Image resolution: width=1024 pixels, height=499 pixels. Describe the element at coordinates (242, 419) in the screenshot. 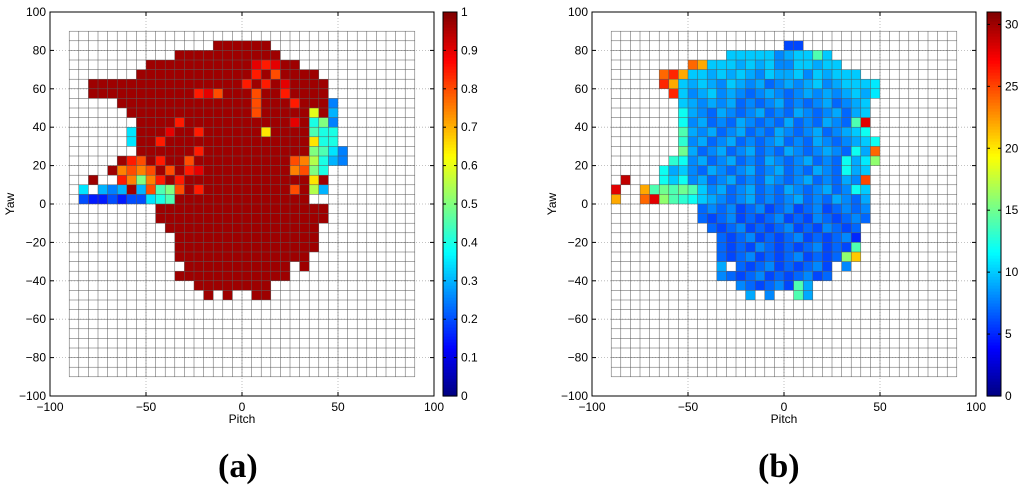

I see `x-axis-label: Pitch` at that location.